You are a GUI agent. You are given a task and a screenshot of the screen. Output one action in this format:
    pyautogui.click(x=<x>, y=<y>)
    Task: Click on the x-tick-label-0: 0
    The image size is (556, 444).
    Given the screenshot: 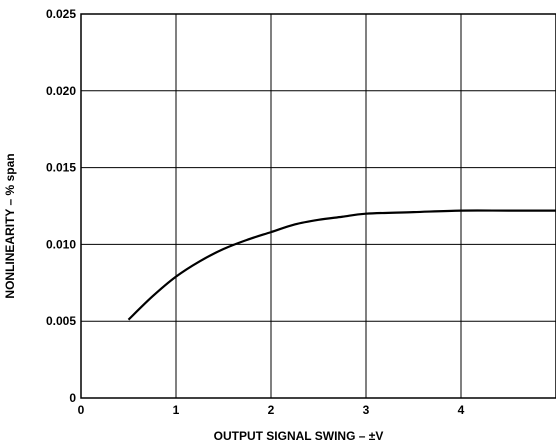 What is the action you would take?
    pyautogui.click(x=81, y=410)
    